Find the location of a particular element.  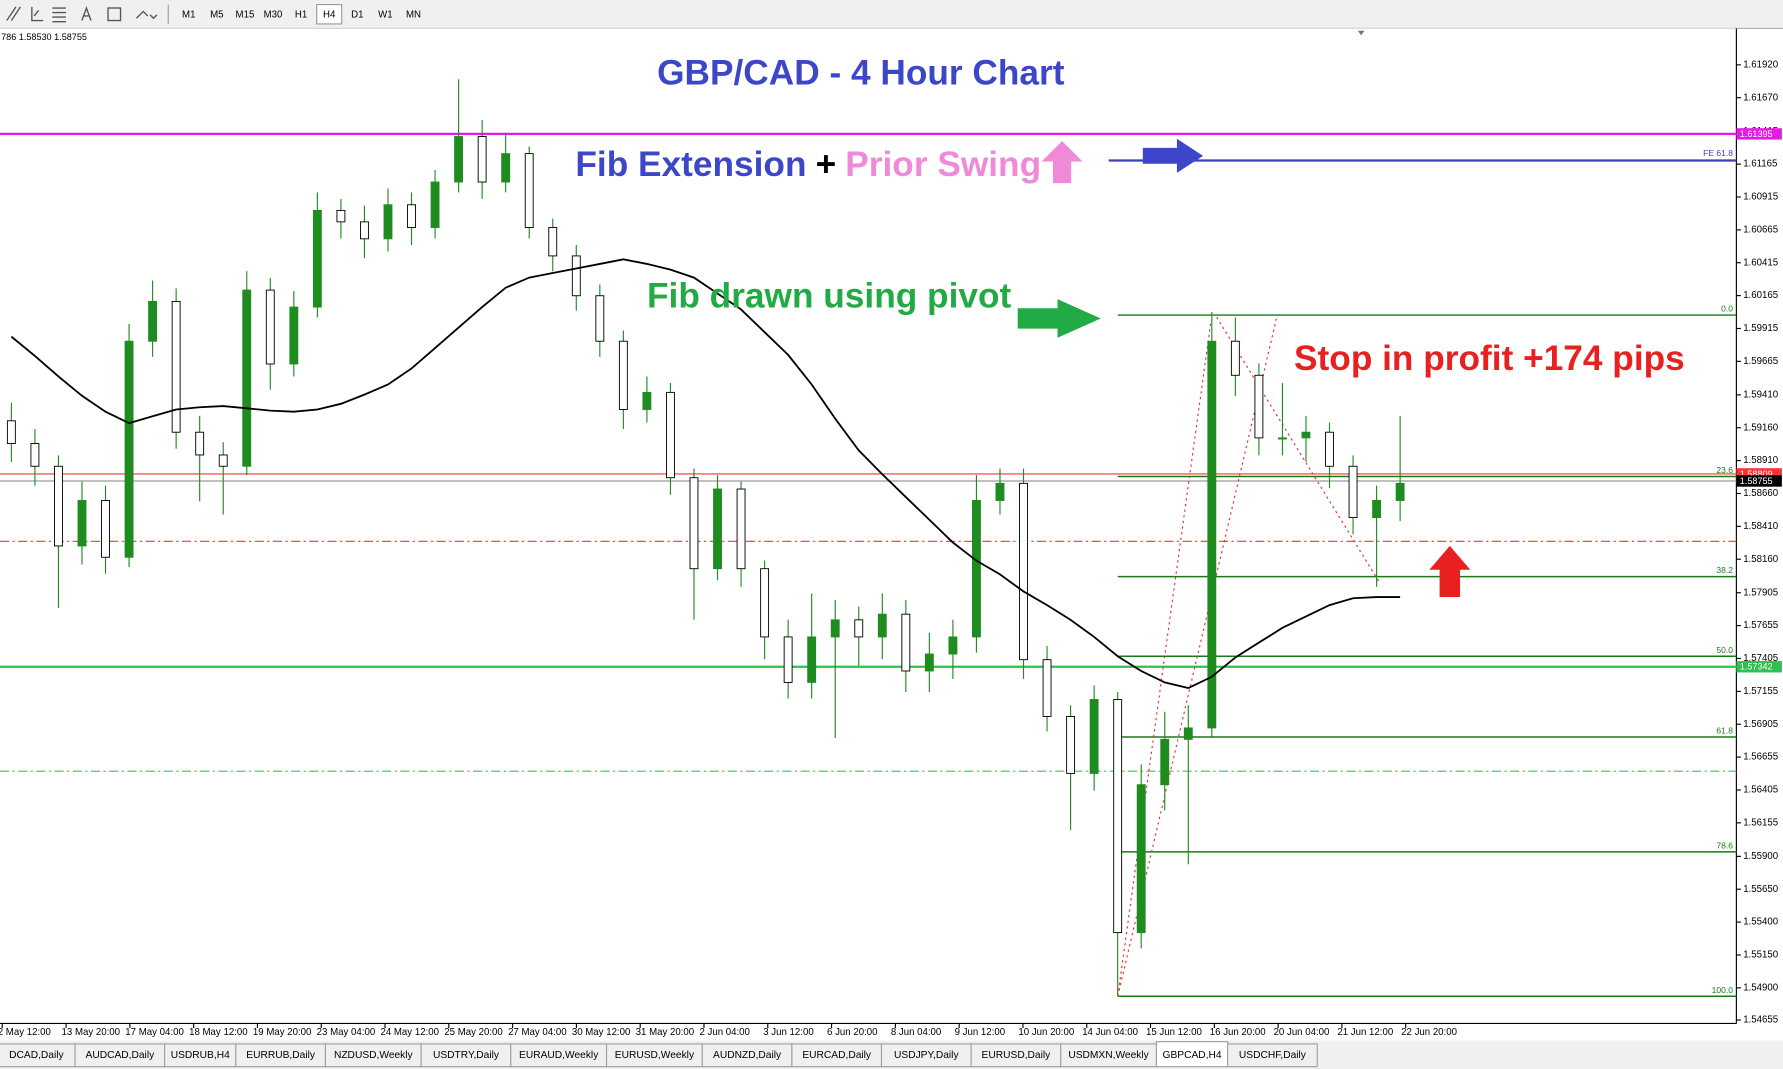

toolbar-icons is located at coordinates (87, 14).